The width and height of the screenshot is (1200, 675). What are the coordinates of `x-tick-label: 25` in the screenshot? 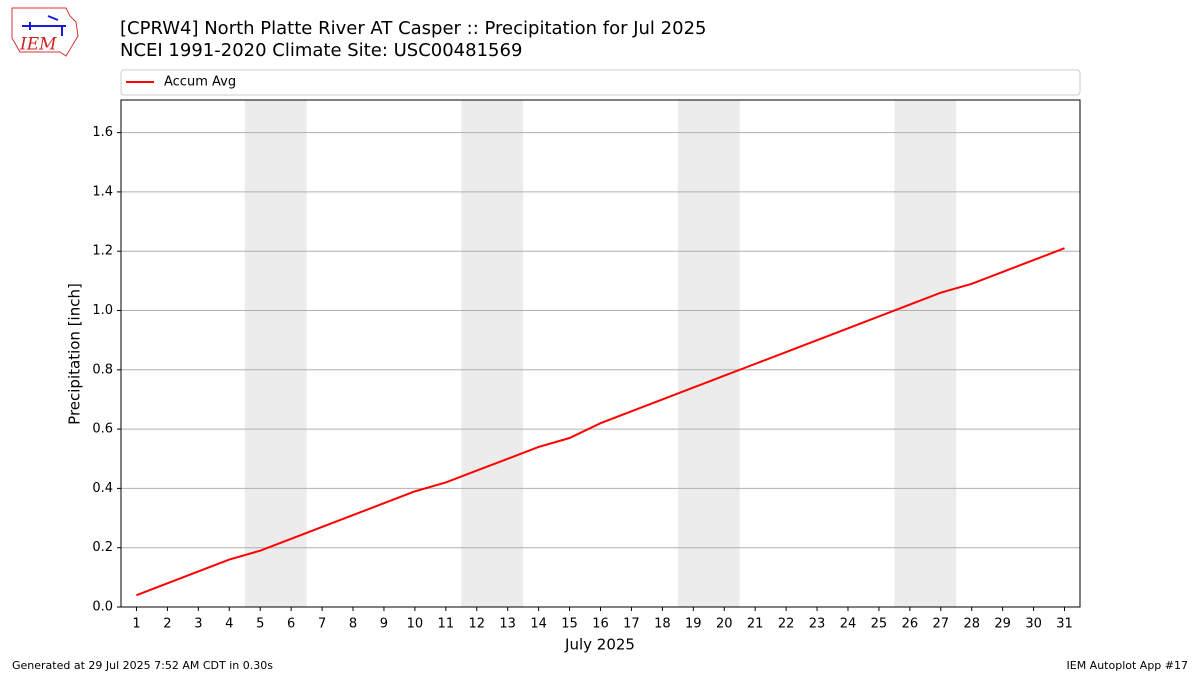 It's located at (879, 624).